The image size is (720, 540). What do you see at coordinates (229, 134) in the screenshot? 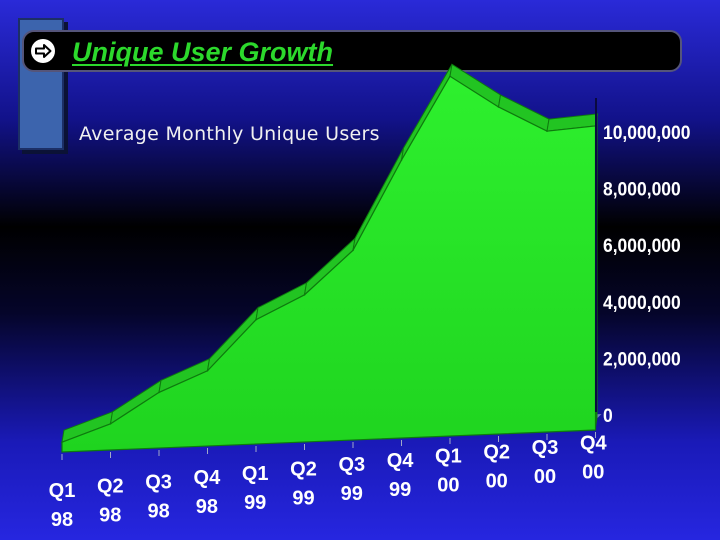
I see `chart-title: Average Monthly Unique Users` at bounding box center [229, 134].